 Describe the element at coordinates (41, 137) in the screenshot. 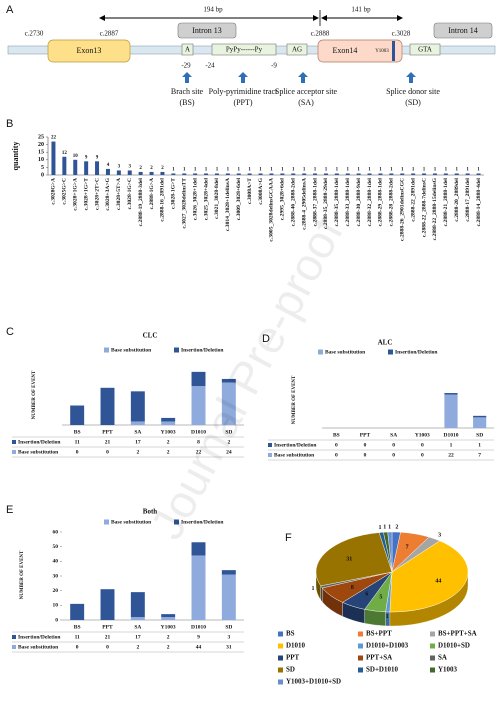

I see `y-tick-label: 25` at that location.